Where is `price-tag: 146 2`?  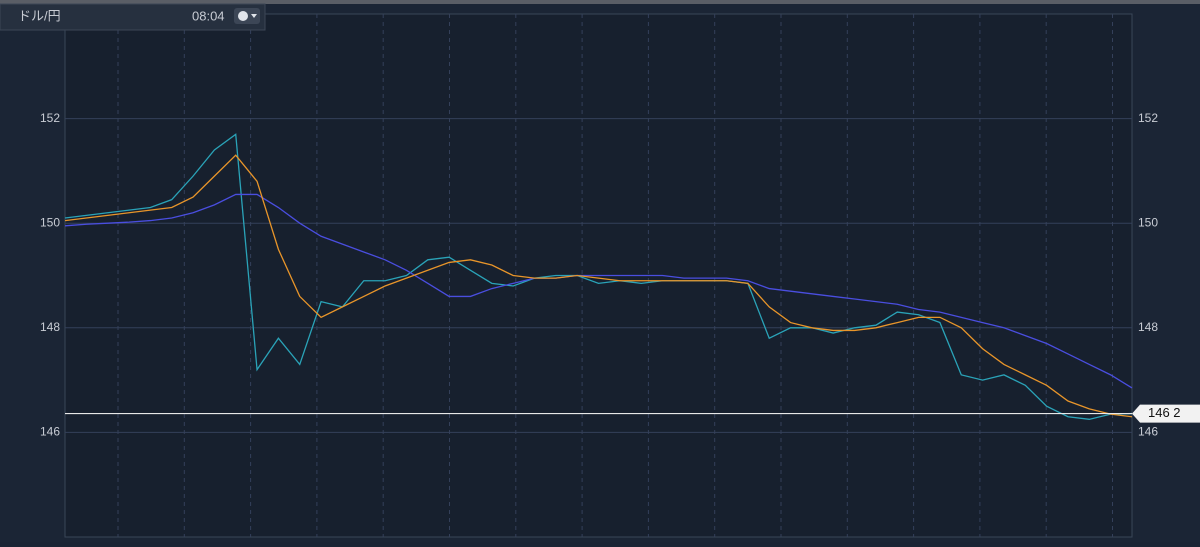
price-tag: 146 2 is located at coordinates (1164, 412).